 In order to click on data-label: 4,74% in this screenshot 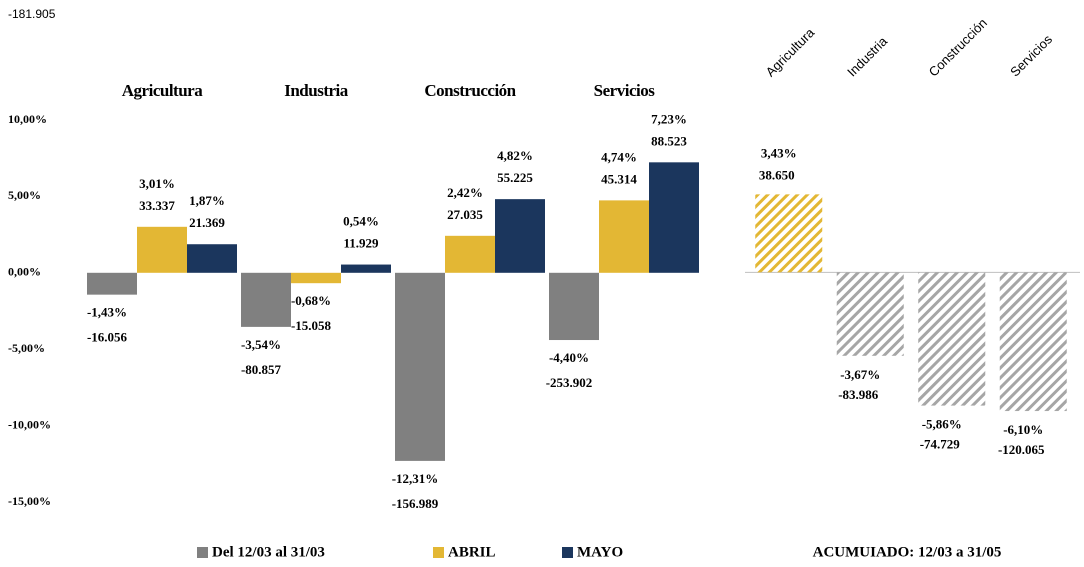, I will do `click(619, 156)`.